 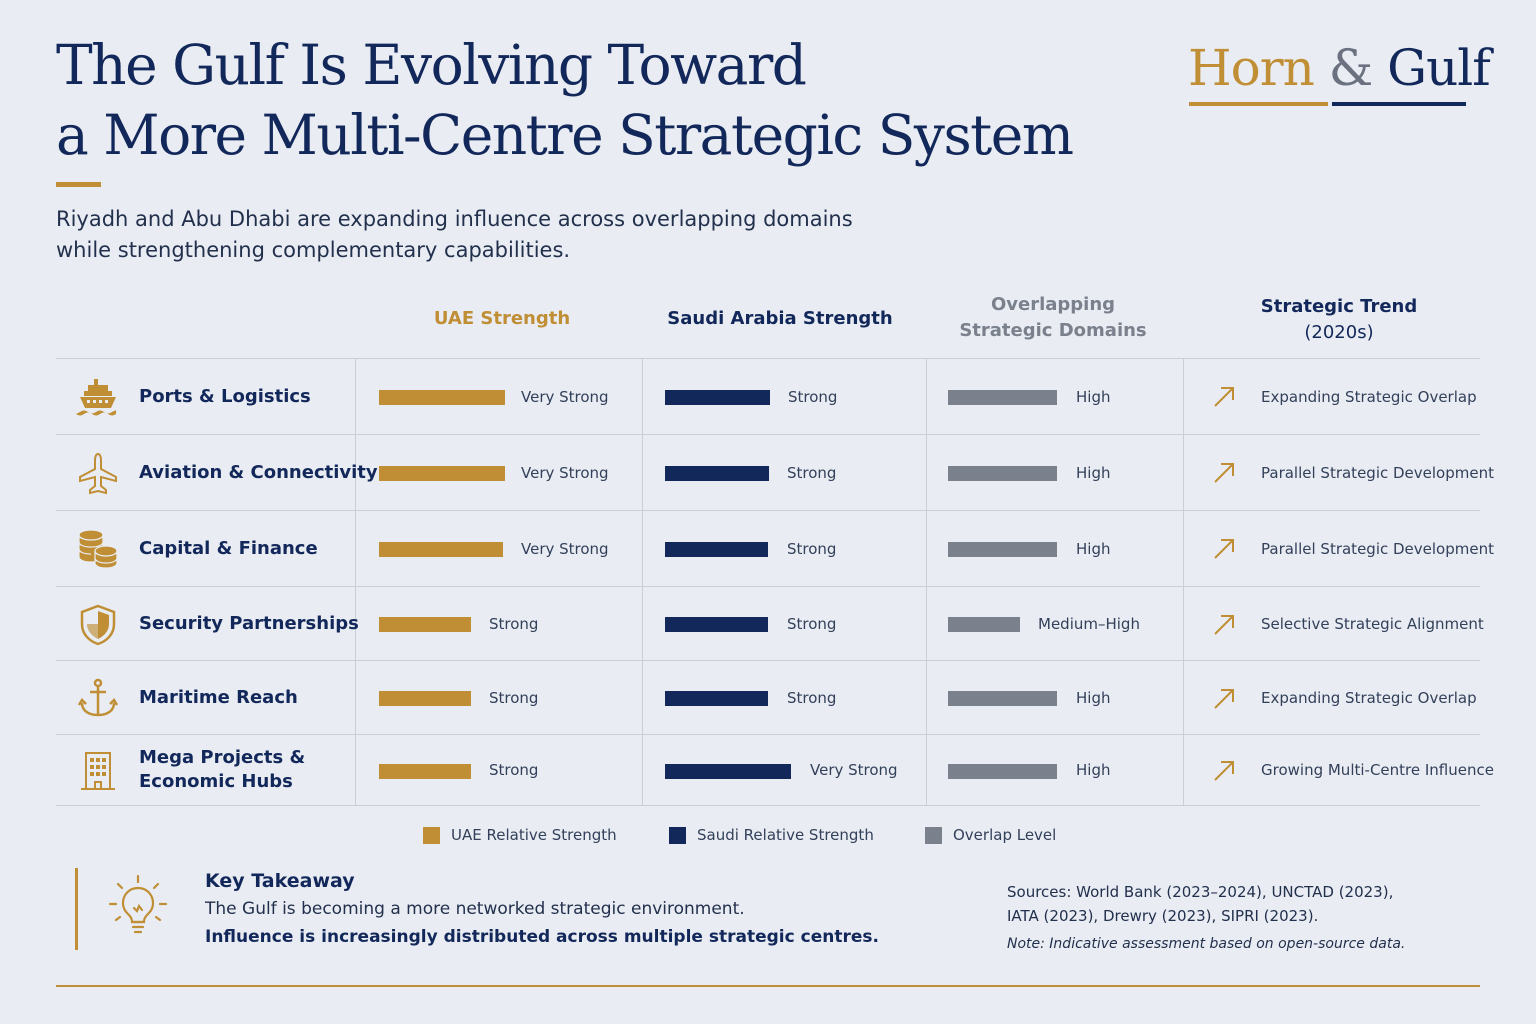 What do you see at coordinates (222, 757) in the screenshot?
I see `domain-label-line-1: Mega Projects &` at bounding box center [222, 757].